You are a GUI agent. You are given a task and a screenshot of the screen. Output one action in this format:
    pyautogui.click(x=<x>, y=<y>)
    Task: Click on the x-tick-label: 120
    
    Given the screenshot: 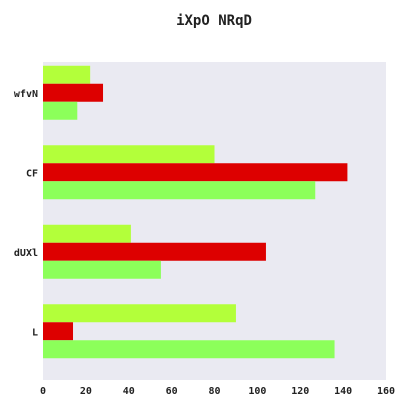 What is the action you would take?
    pyautogui.click(x=300, y=391)
    